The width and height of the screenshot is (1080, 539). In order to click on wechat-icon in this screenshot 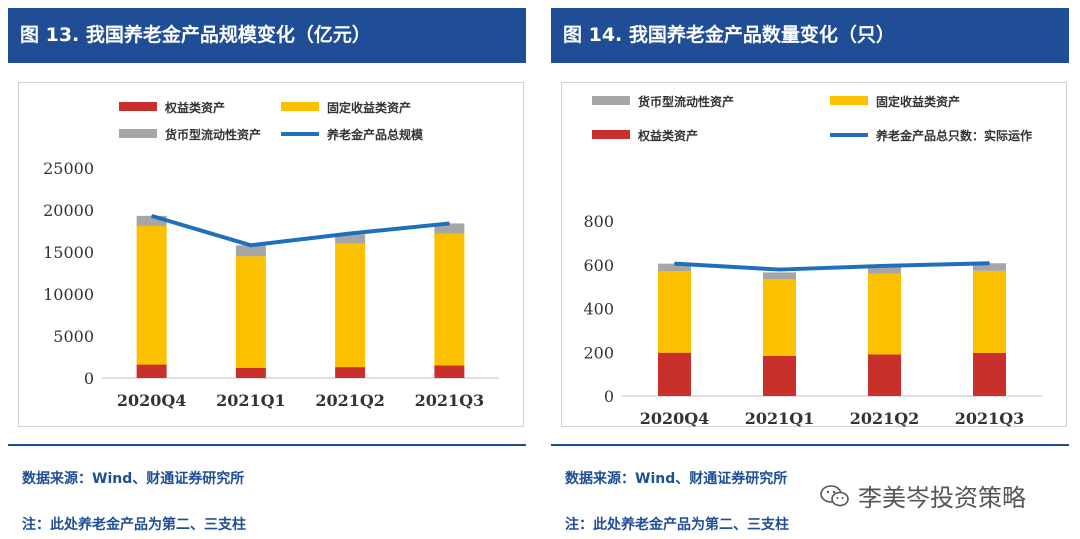, I will do `click(834, 495)`.